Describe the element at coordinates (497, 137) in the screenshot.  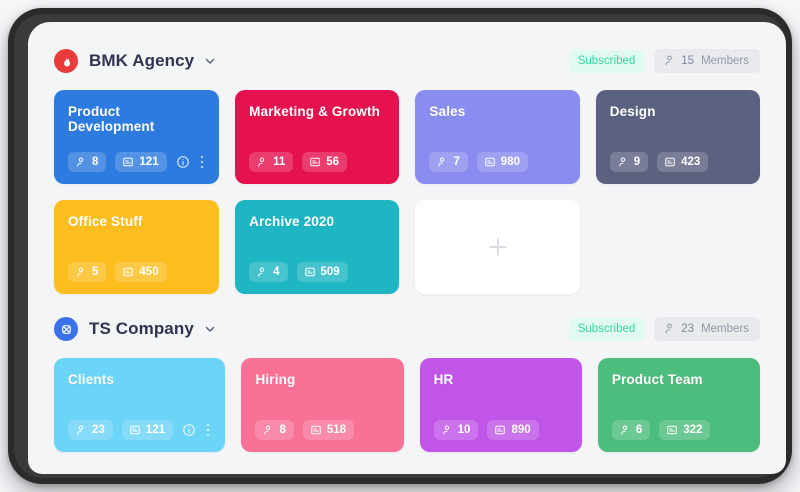
I see `workspace-card: Sales 7 980` at that location.